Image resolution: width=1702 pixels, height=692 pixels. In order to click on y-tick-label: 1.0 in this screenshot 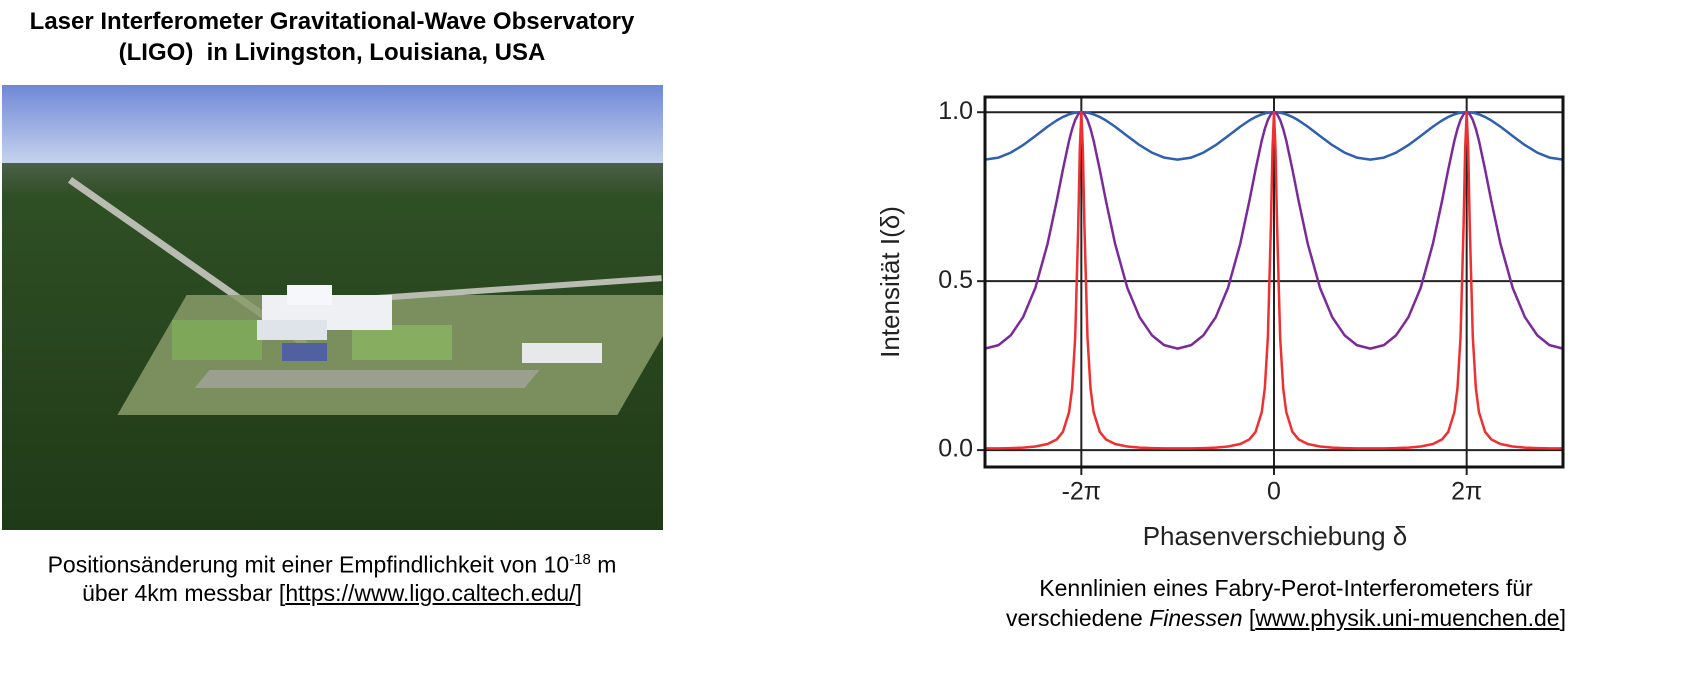, I will do `click(955, 111)`.